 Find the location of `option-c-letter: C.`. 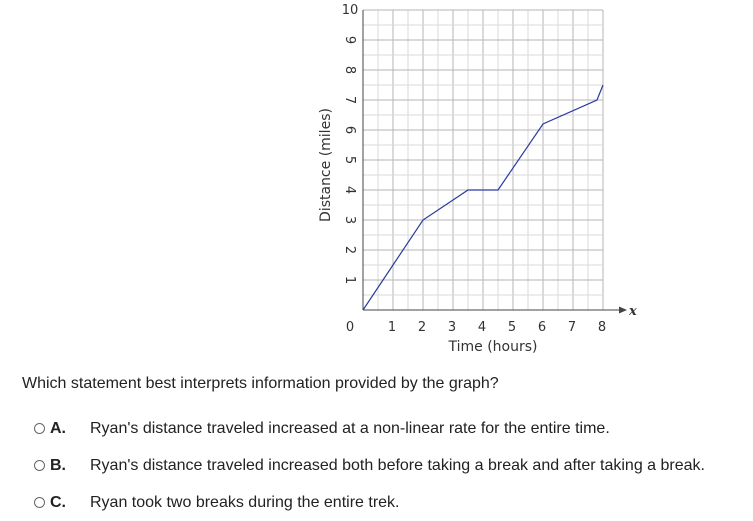

option-c-letter: C. is located at coordinates (58, 502).